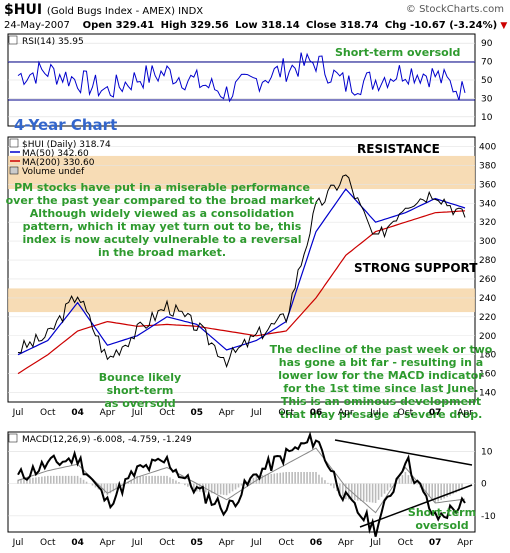 The width and height of the screenshot is (510, 553). What do you see at coordinates (139, 403) in the screenshot?
I see `bounce-note-line: as oversold` at bounding box center [139, 403].